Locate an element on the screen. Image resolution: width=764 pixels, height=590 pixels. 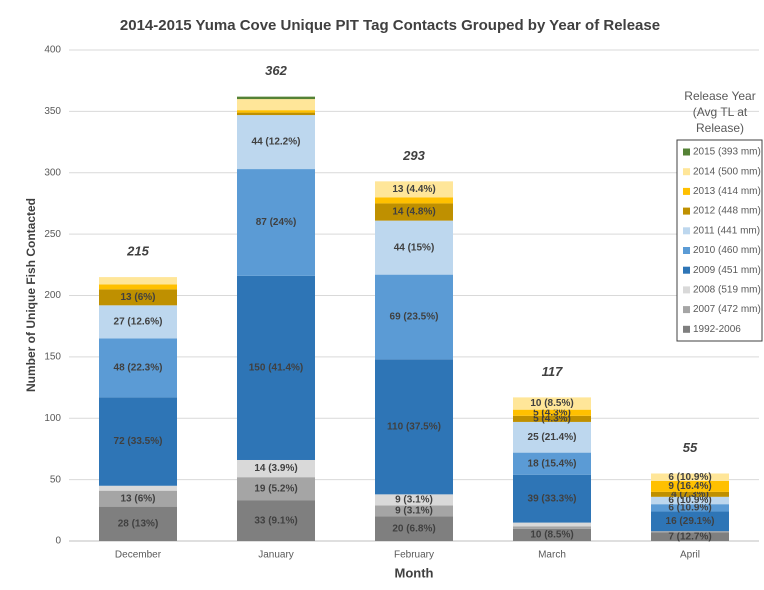
data-label: 4 (7.3%) is located at coordinates (690, 494).